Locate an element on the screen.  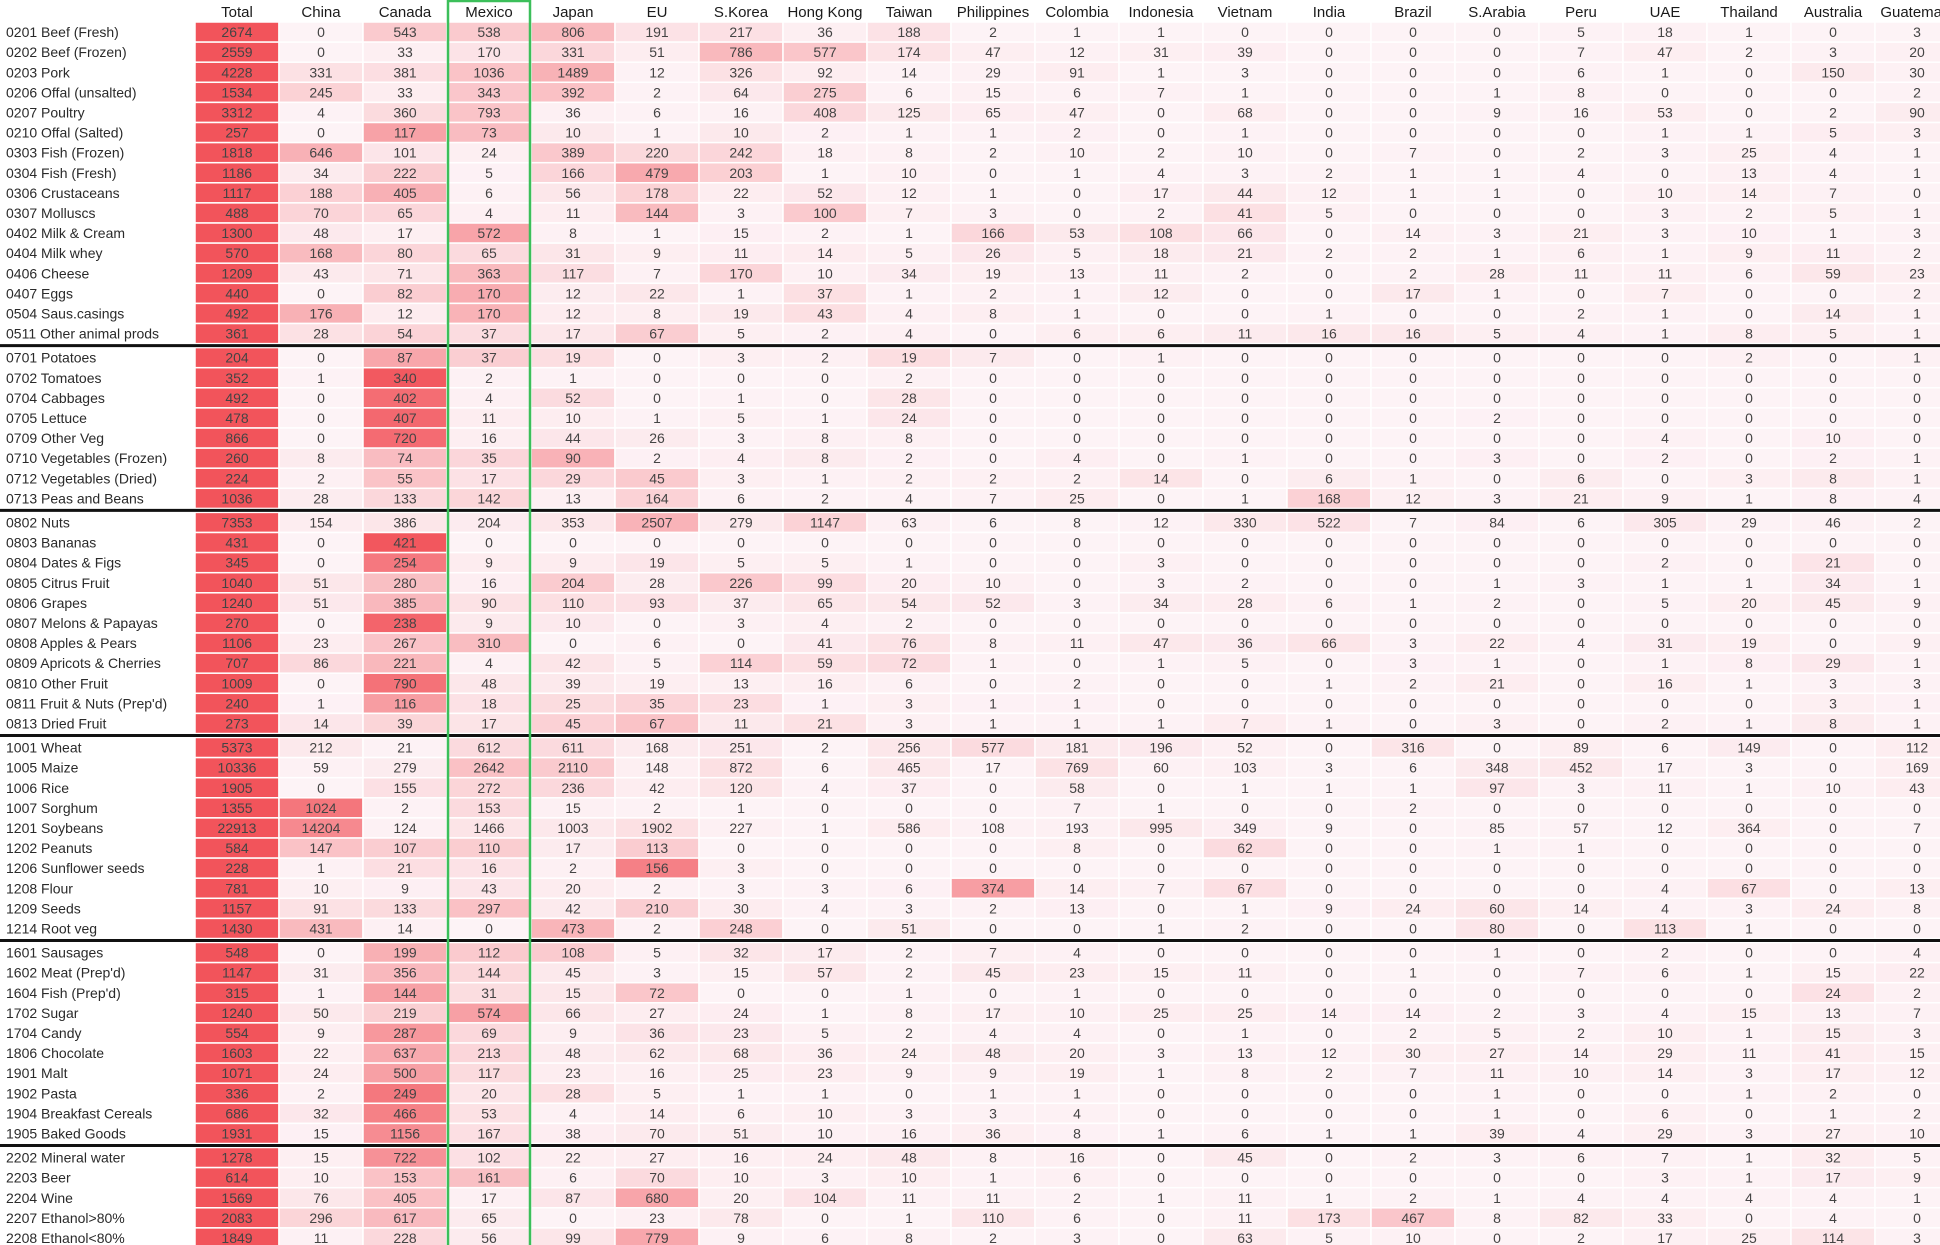
row-label: 0802 Nuts is located at coordinates (38, 522).